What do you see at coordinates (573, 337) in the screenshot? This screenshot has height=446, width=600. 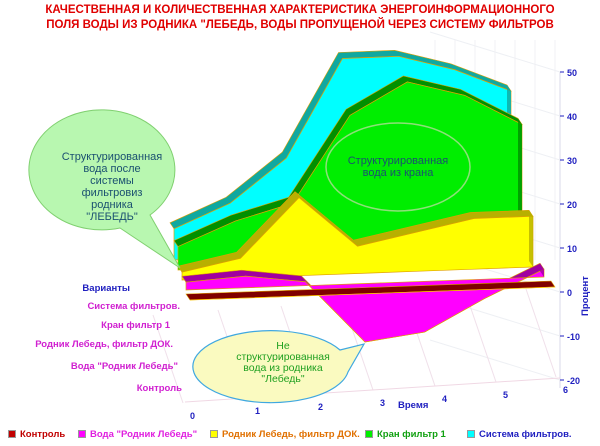 I see `y-tick-label: -10` at bounding box center [573, 337].